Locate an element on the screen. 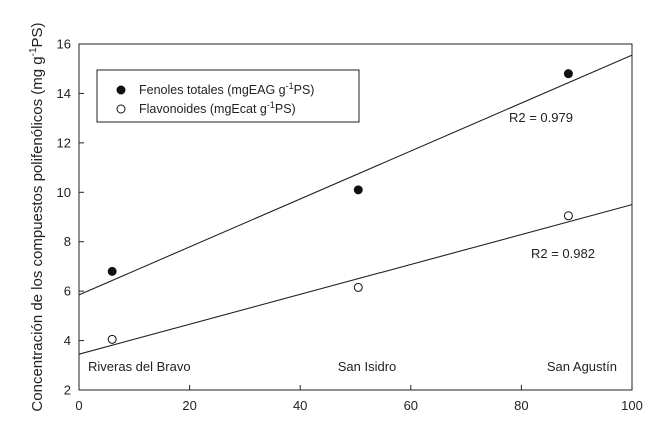 Image resolution: width=648 pixels, height=425 pixels. y-tick-label: 10 is located at coordinates (64, 192).